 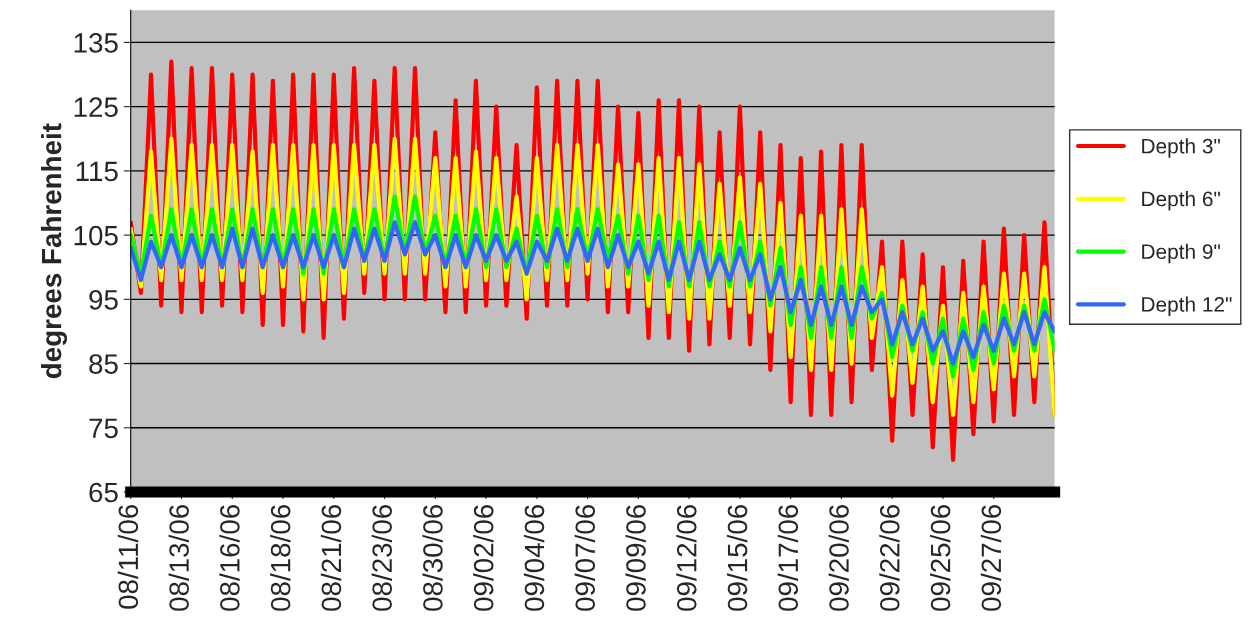 I want to click on x-tick-label: 08/21/06, so click(x=331, y=558).